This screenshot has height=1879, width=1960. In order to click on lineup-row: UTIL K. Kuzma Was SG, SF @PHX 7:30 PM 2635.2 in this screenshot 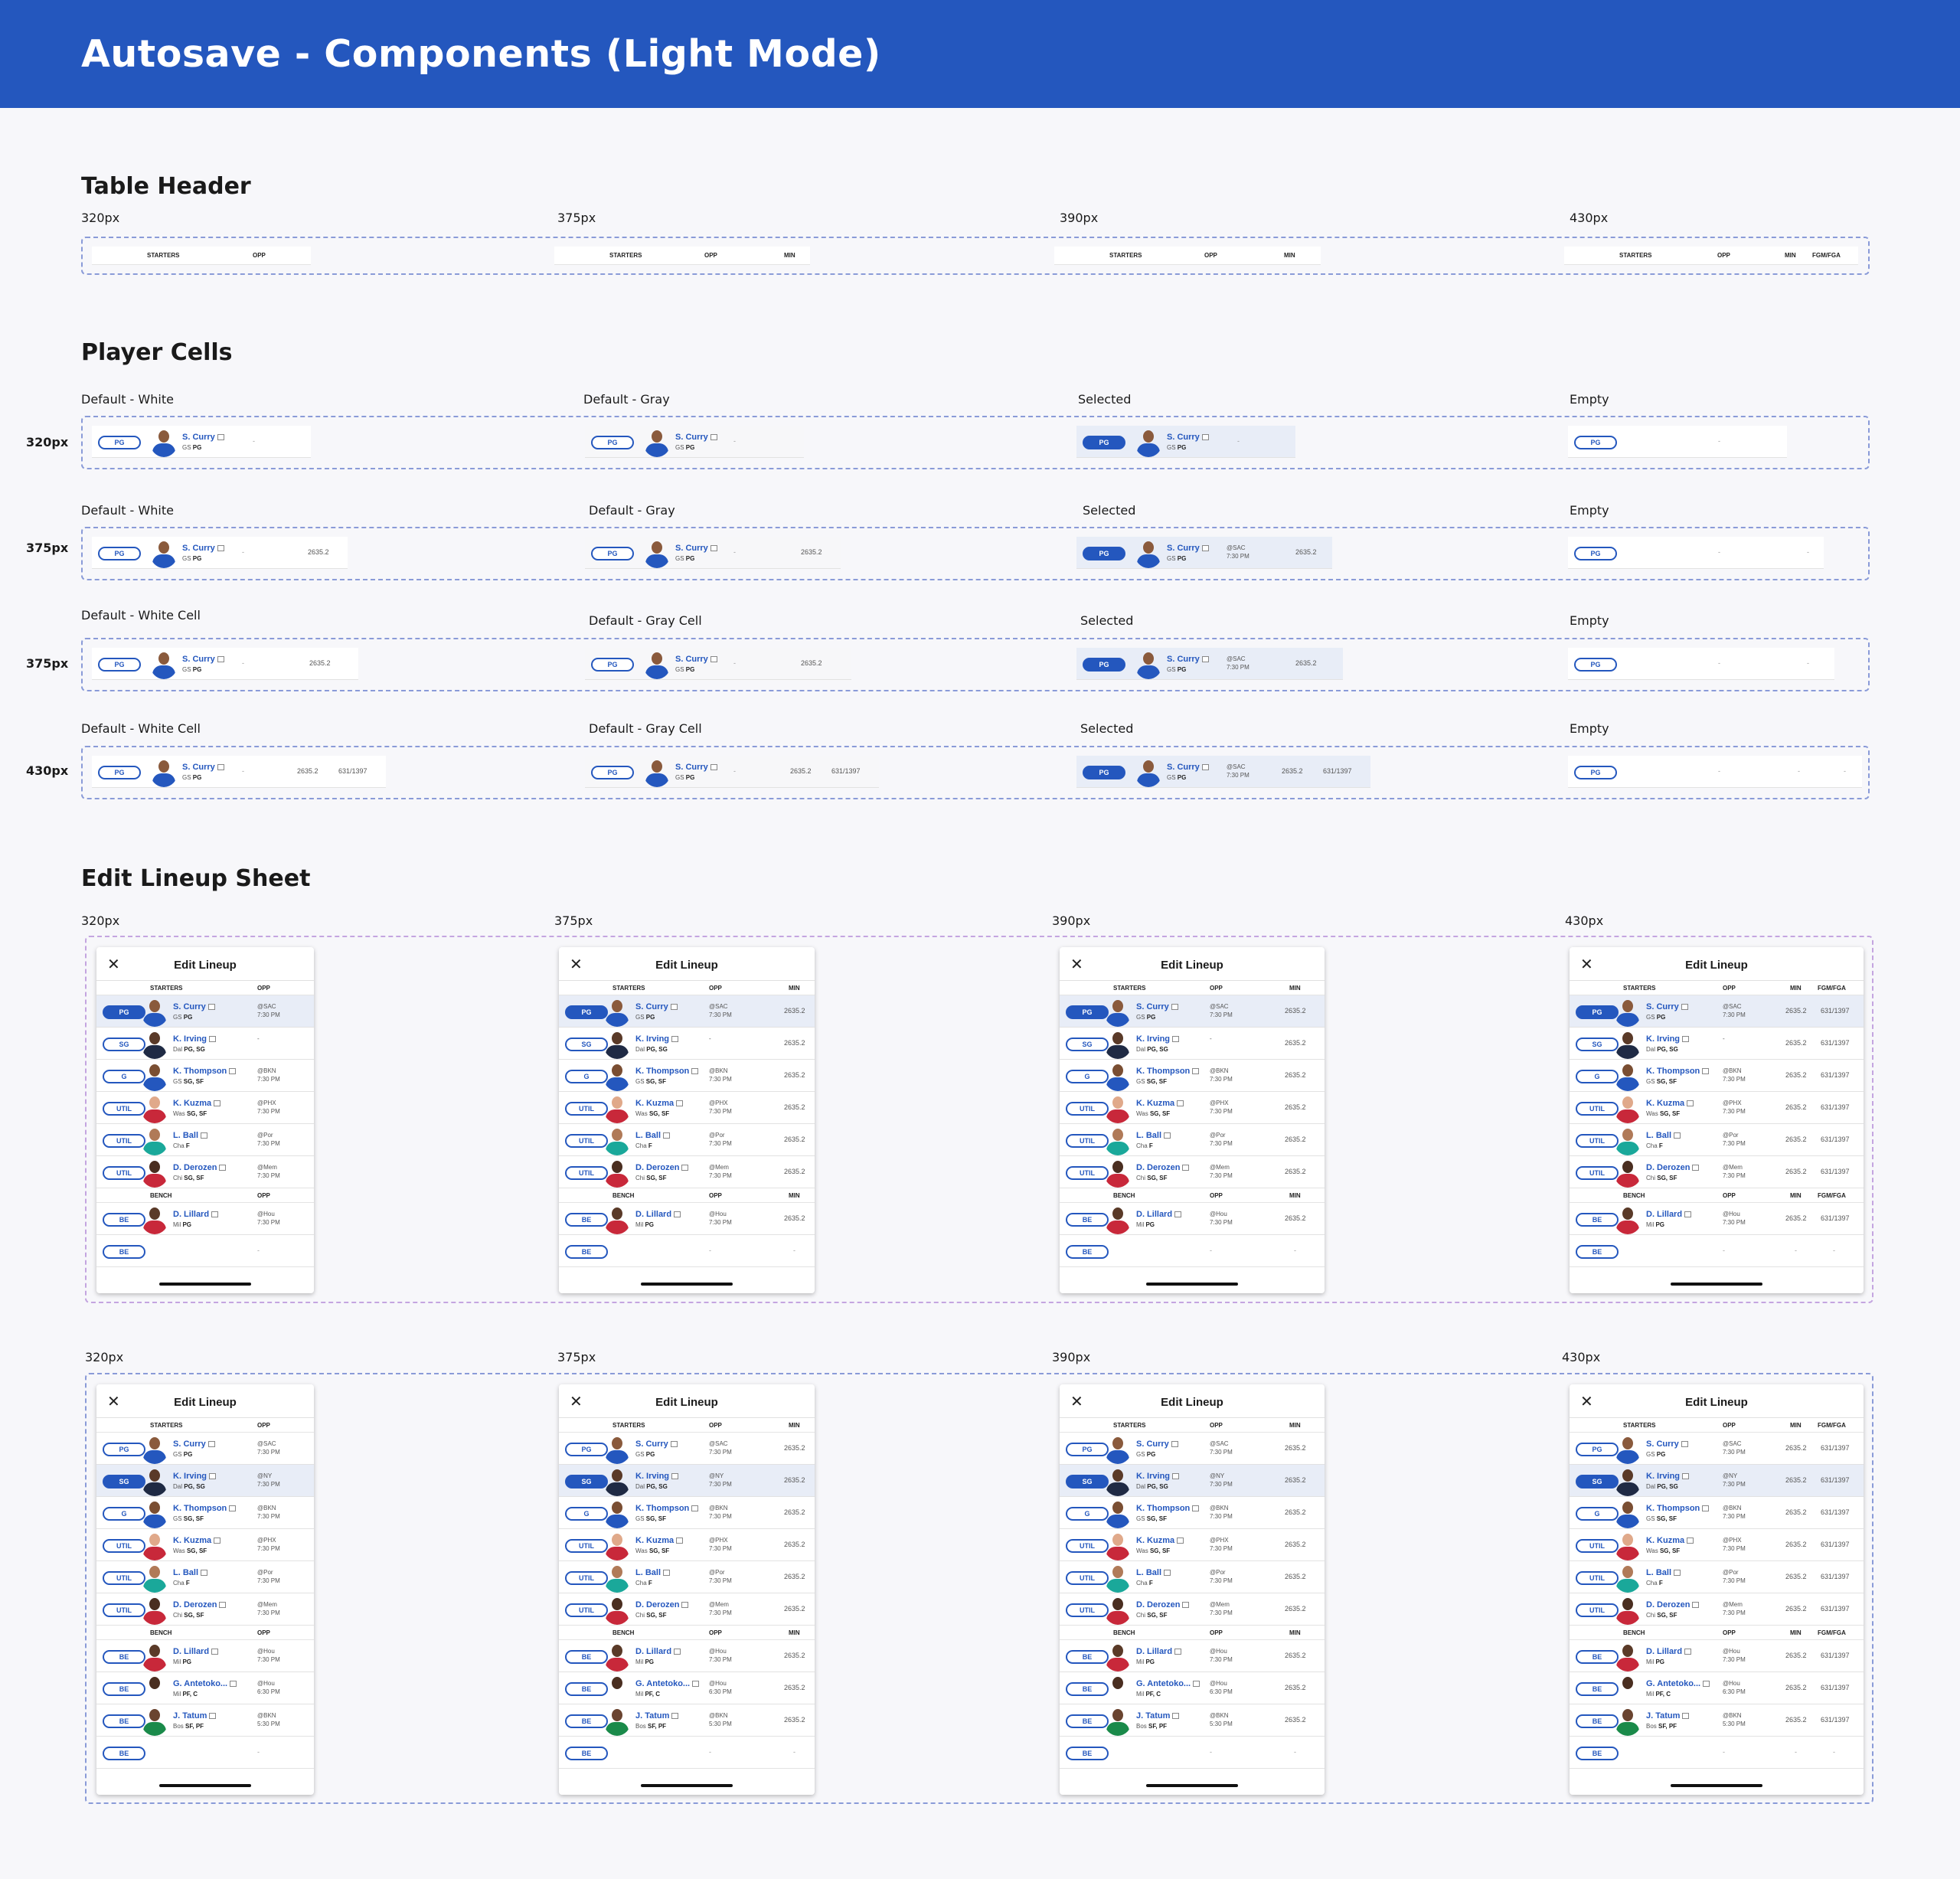, I will do `click(687, 1108)`.